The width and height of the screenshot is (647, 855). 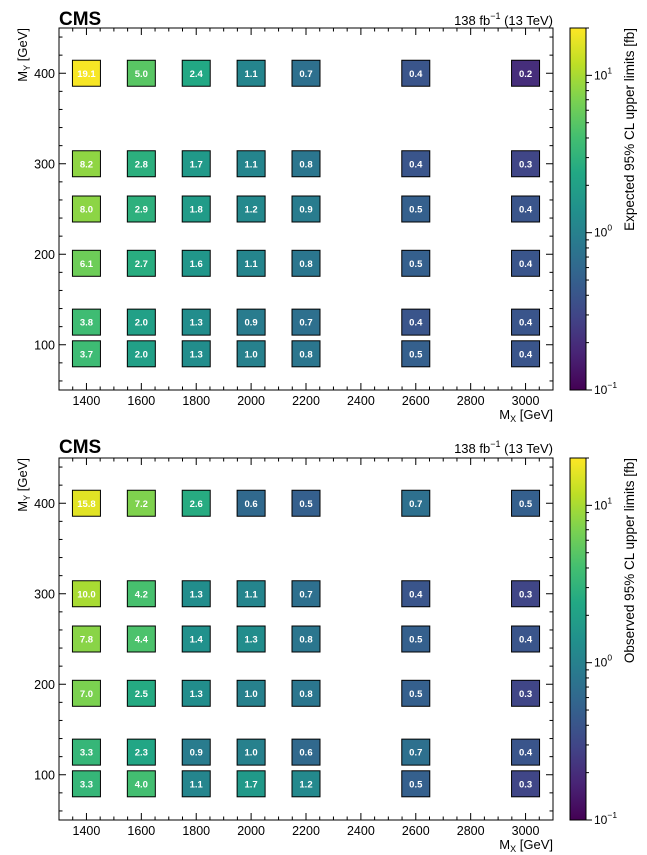 What do you see at coordinates (44, 74) in the screenshot?
I see `y-tick-label: 400` at bounding box center [44, 74].